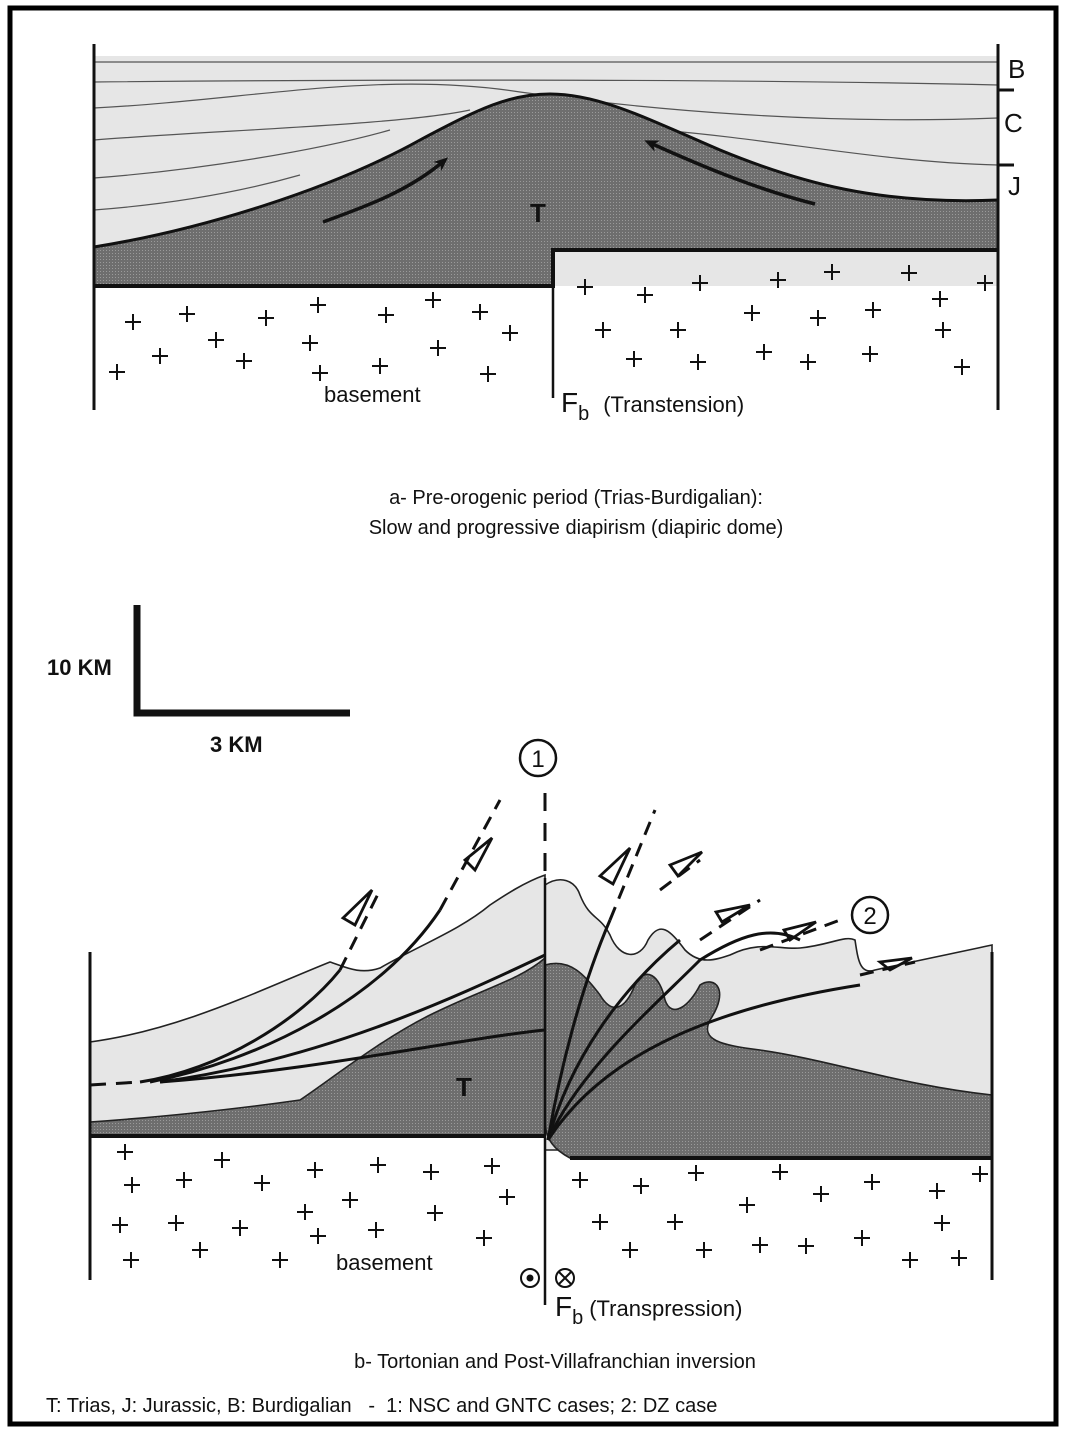 The image size is (1068, 1430). I want to click on marker-1-label: 1, so click(537, 759).